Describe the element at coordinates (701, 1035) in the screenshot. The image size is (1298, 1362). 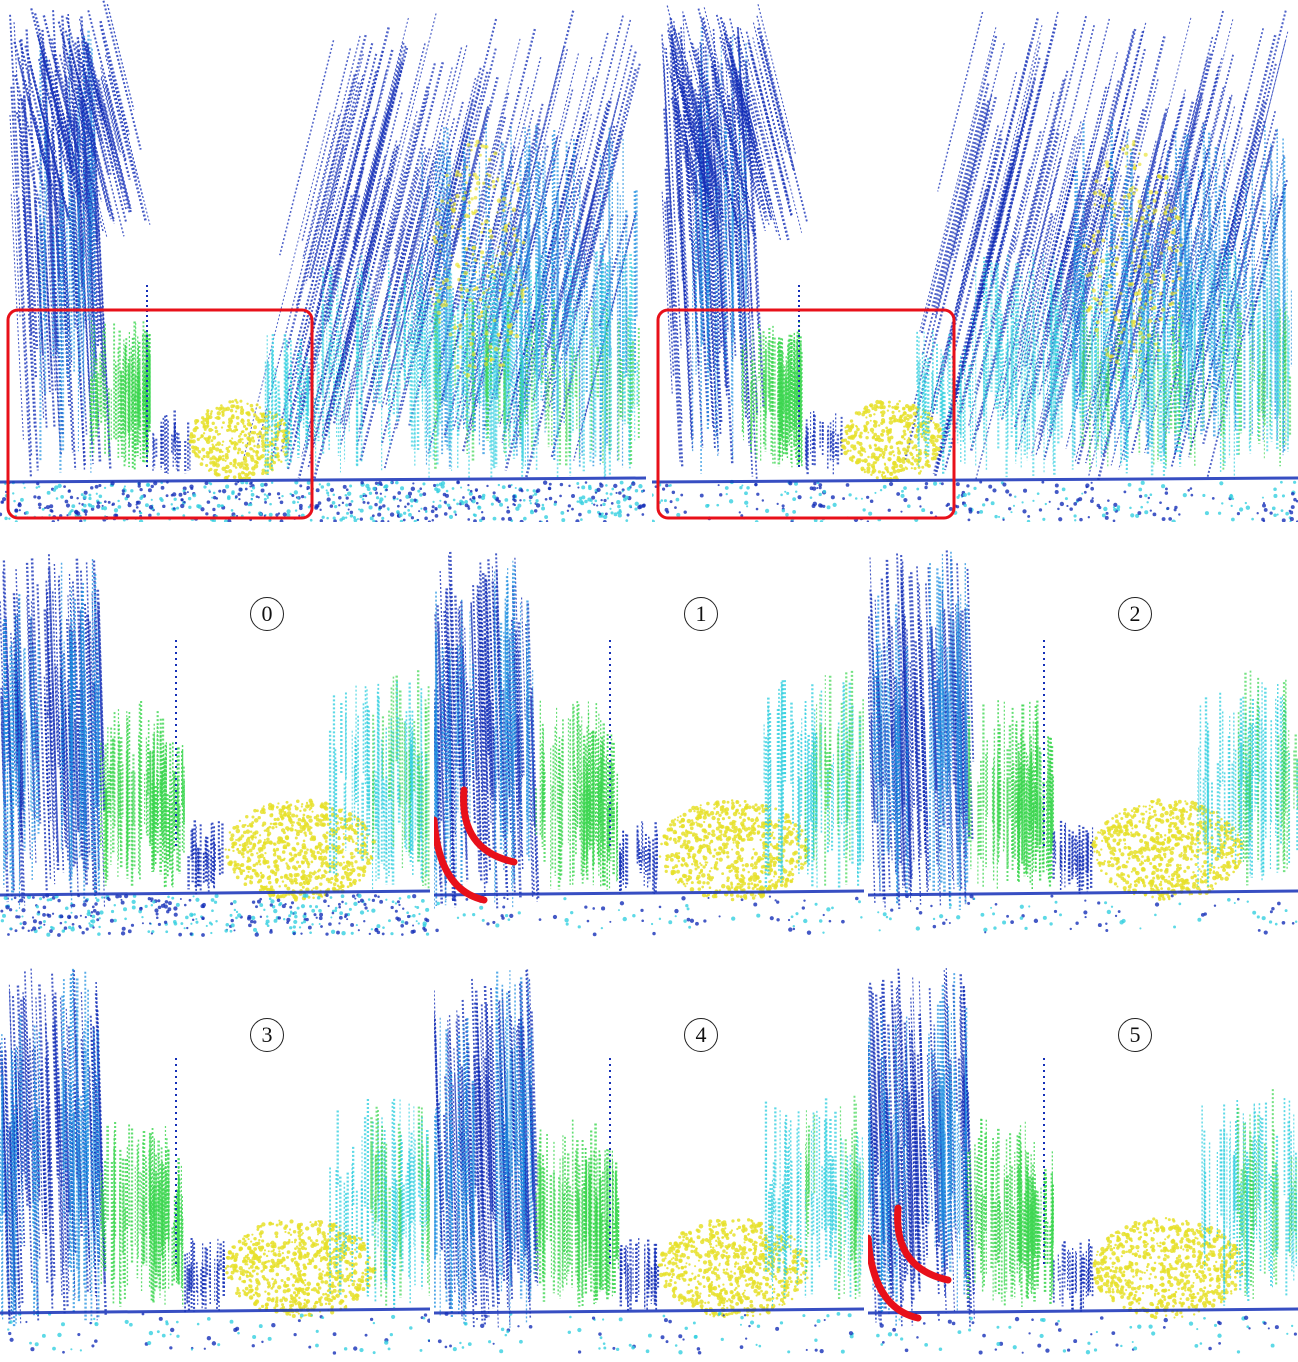
I see `panel-label-4: 4` at that location.